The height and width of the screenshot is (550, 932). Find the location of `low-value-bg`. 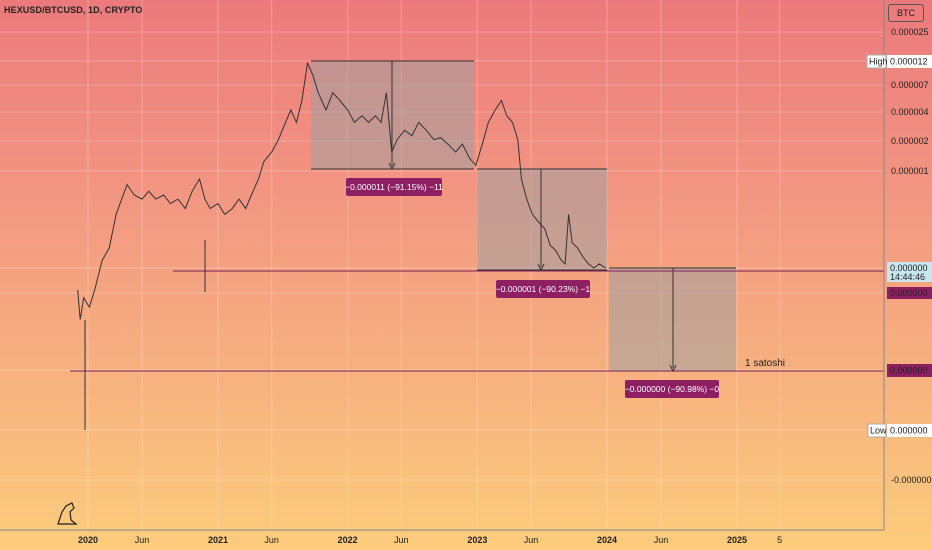

low-value-bg is located at coordinates (909, 430).